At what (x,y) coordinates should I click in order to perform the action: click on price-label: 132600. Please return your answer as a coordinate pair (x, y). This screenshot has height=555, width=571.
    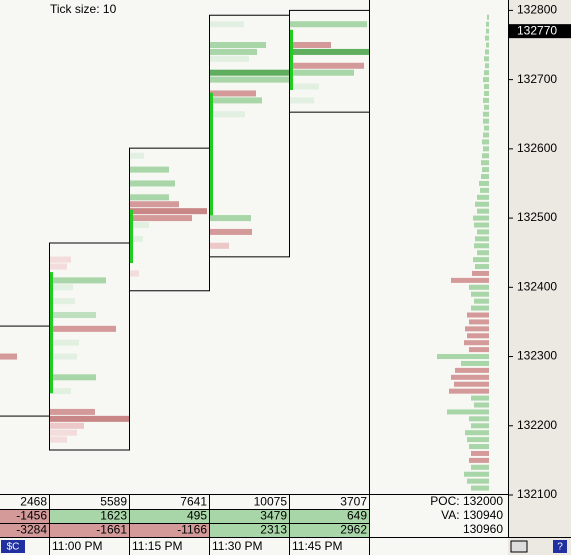
    Looking at the image, I should click on (537, 148).